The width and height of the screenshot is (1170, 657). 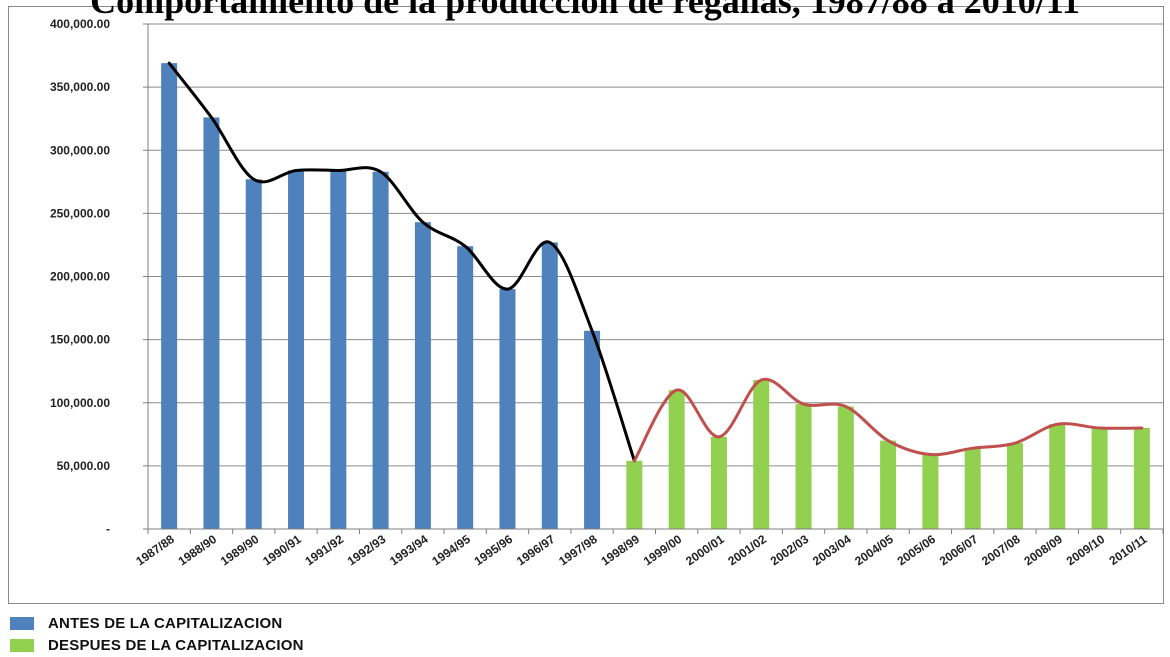 What do you see at coordinates (409, 550) in the screenshot?
I see `x-tick-label: 1993/94` at bounding box center [409, 550].